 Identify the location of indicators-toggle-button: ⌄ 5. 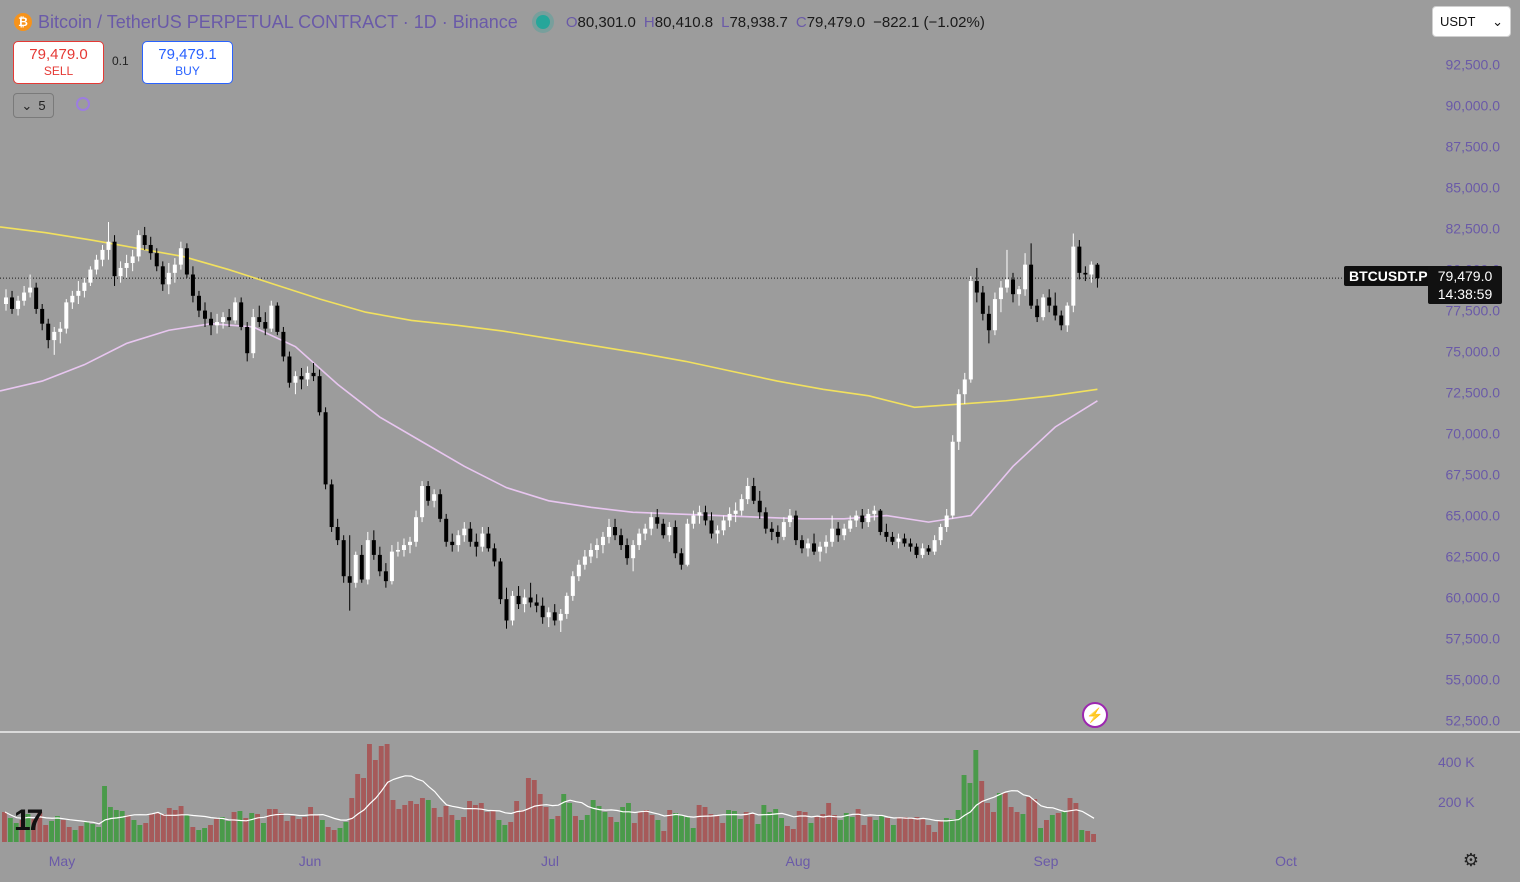
(33, 105).